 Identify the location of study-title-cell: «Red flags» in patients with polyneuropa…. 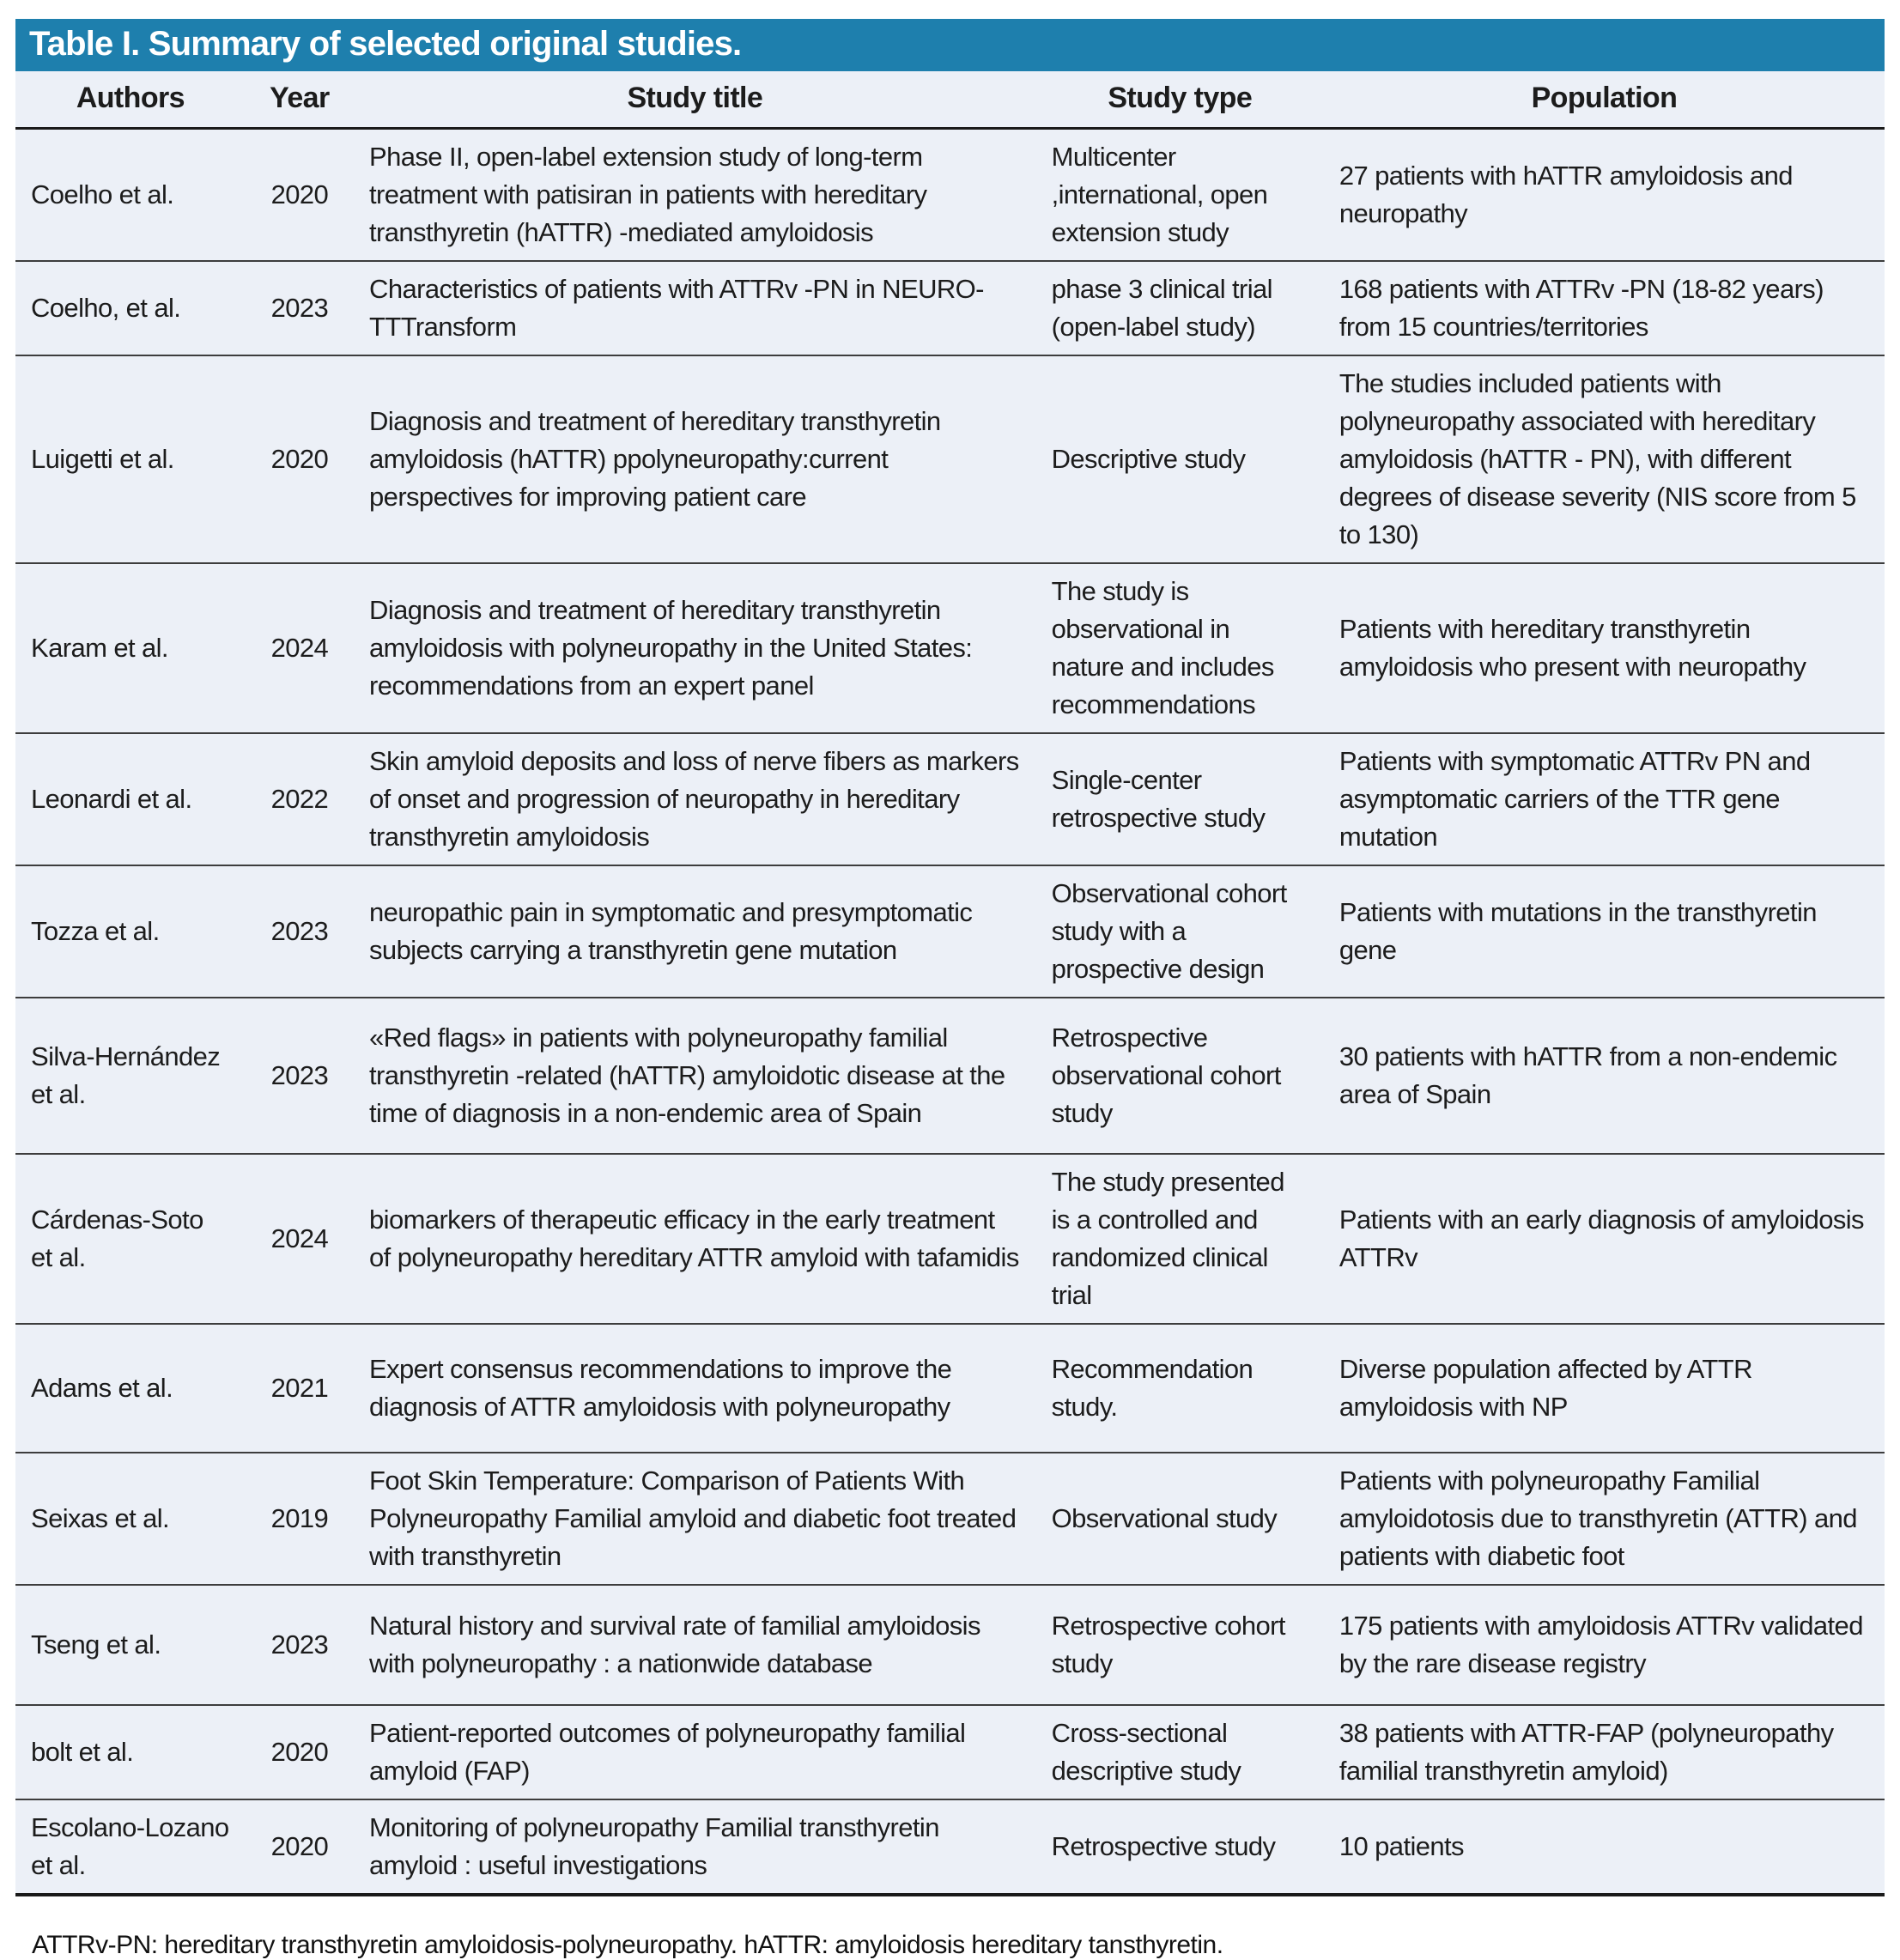
(695, 1077).